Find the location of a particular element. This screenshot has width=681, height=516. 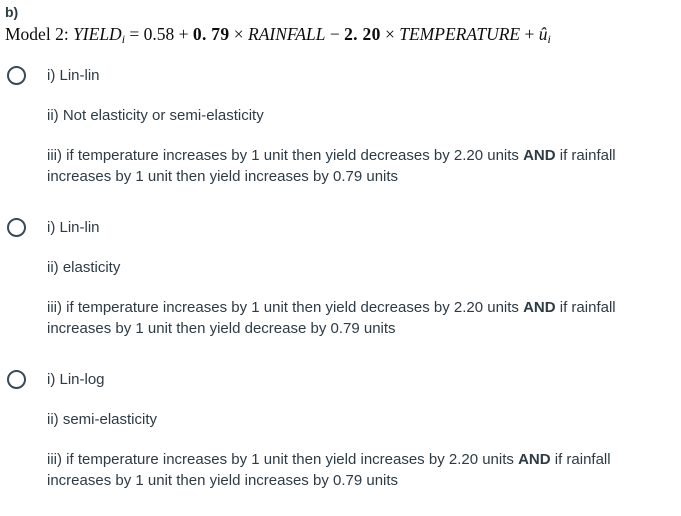

option-item-ii: ii) Not elasticity or semi-elasticity is located at coordinates (155, 115).